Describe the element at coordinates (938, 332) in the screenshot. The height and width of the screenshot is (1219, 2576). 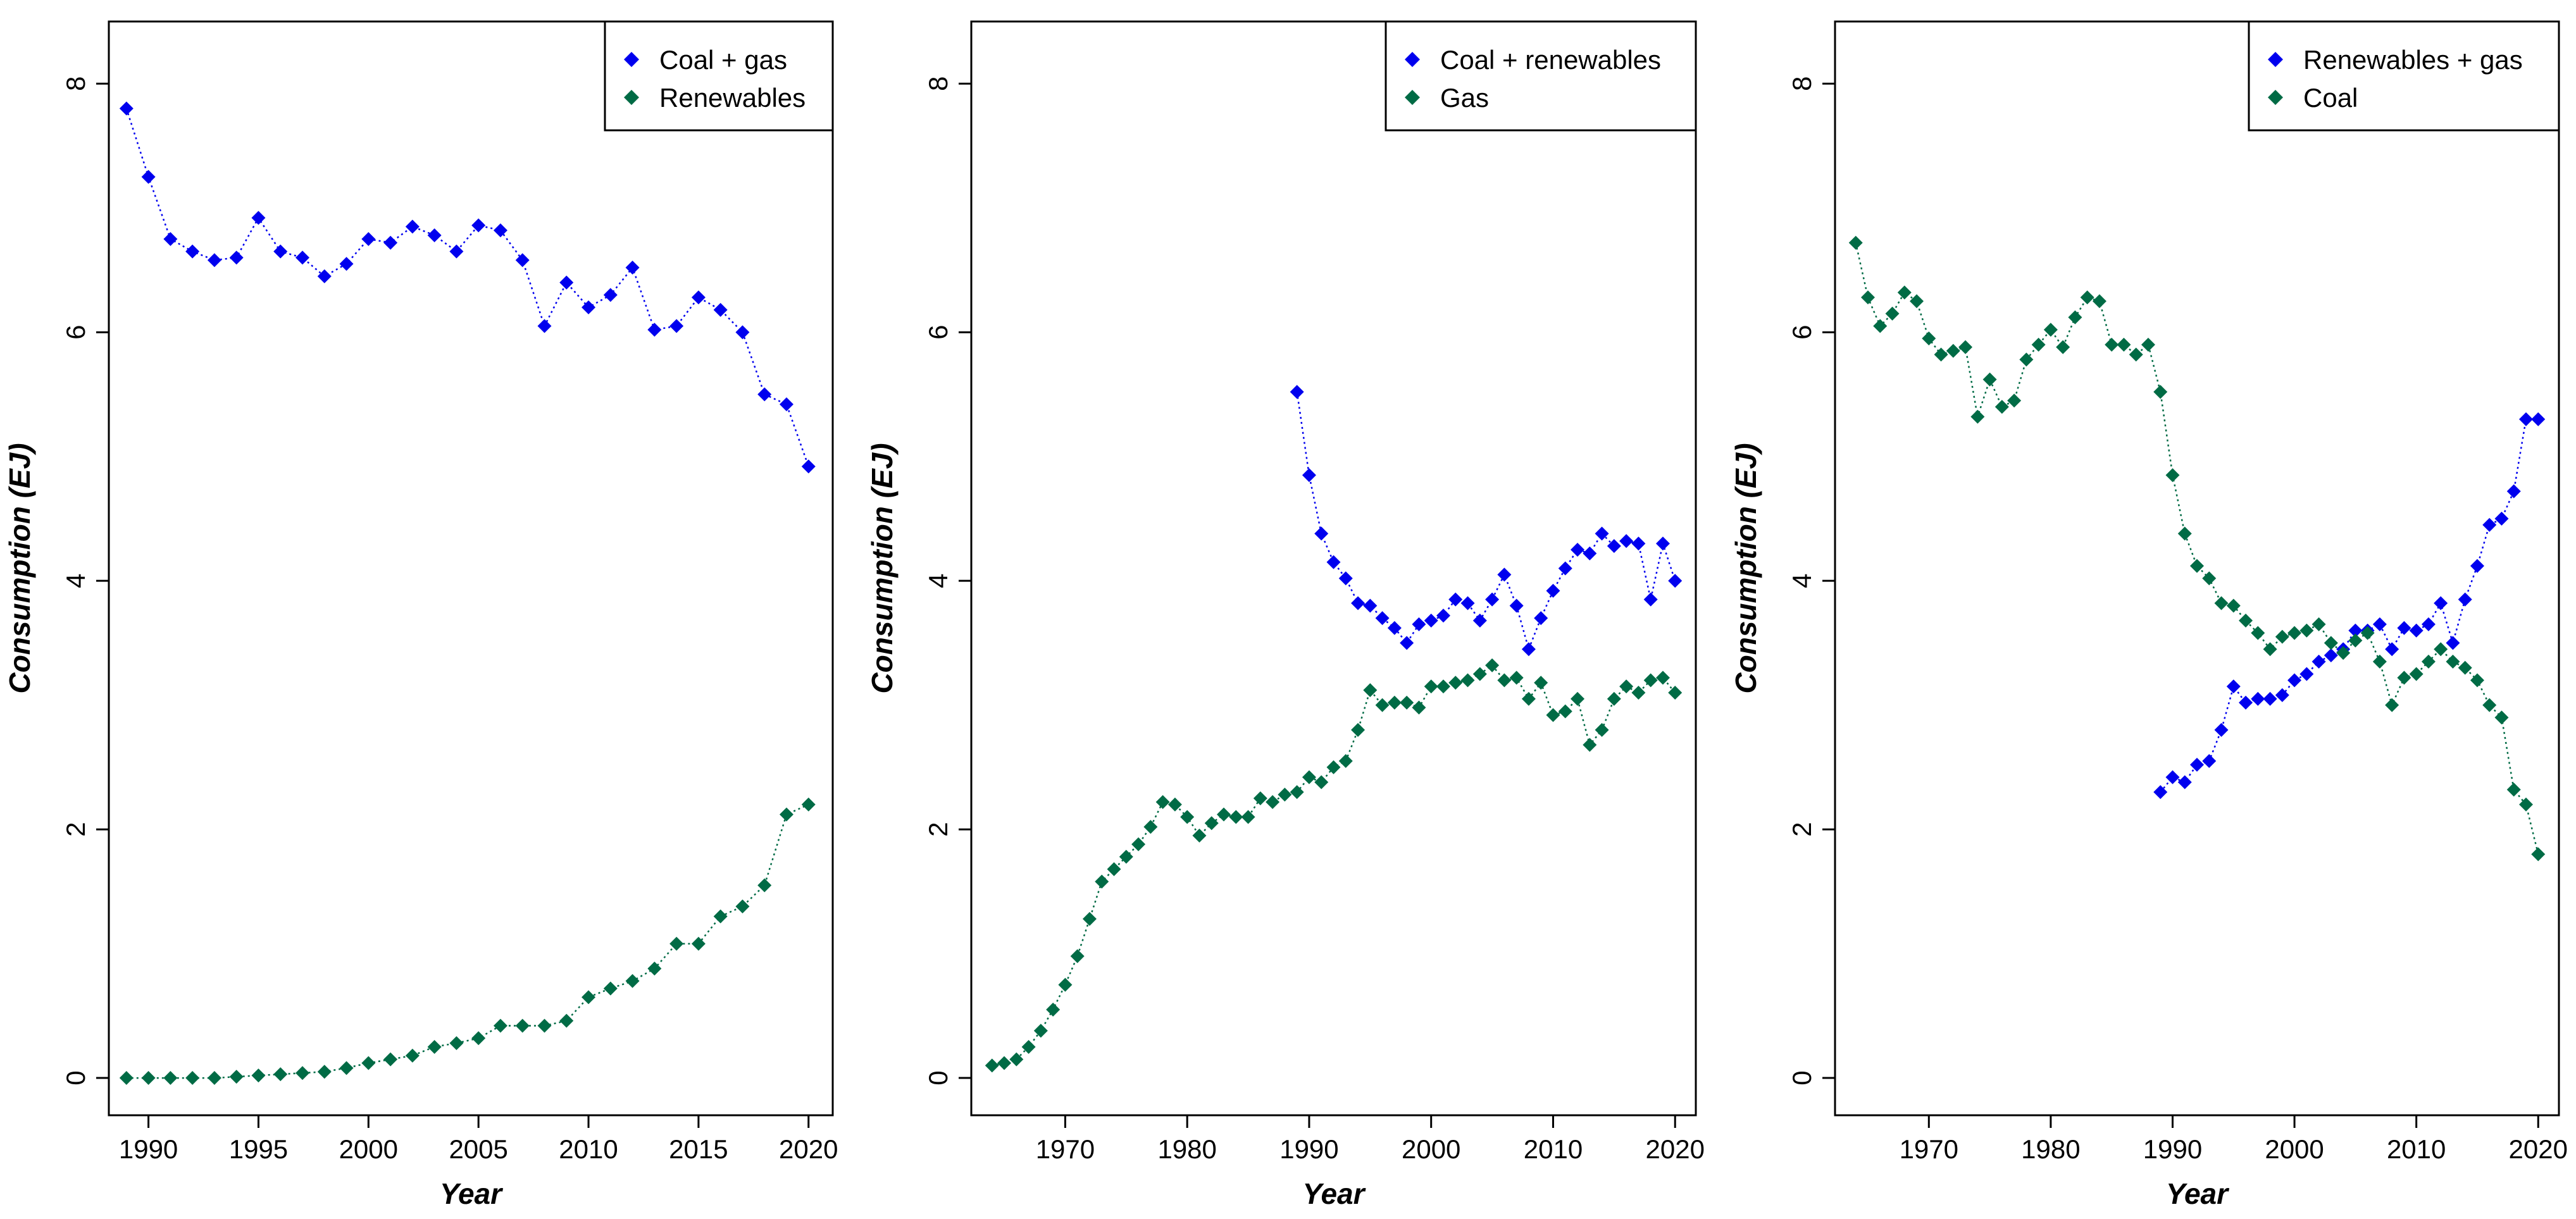
I see `y-tick-label: 6` at that location.